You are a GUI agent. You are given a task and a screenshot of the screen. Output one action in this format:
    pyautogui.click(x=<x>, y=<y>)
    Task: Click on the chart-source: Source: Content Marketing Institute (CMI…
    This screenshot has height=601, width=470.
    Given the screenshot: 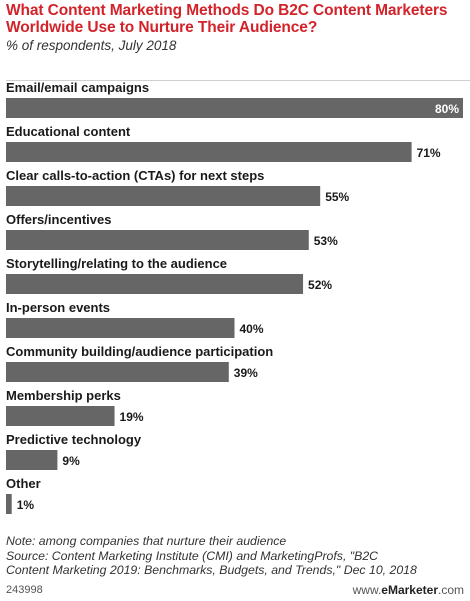 What is the action you would take?
    pyautogui.click(x=236, y=563)
    